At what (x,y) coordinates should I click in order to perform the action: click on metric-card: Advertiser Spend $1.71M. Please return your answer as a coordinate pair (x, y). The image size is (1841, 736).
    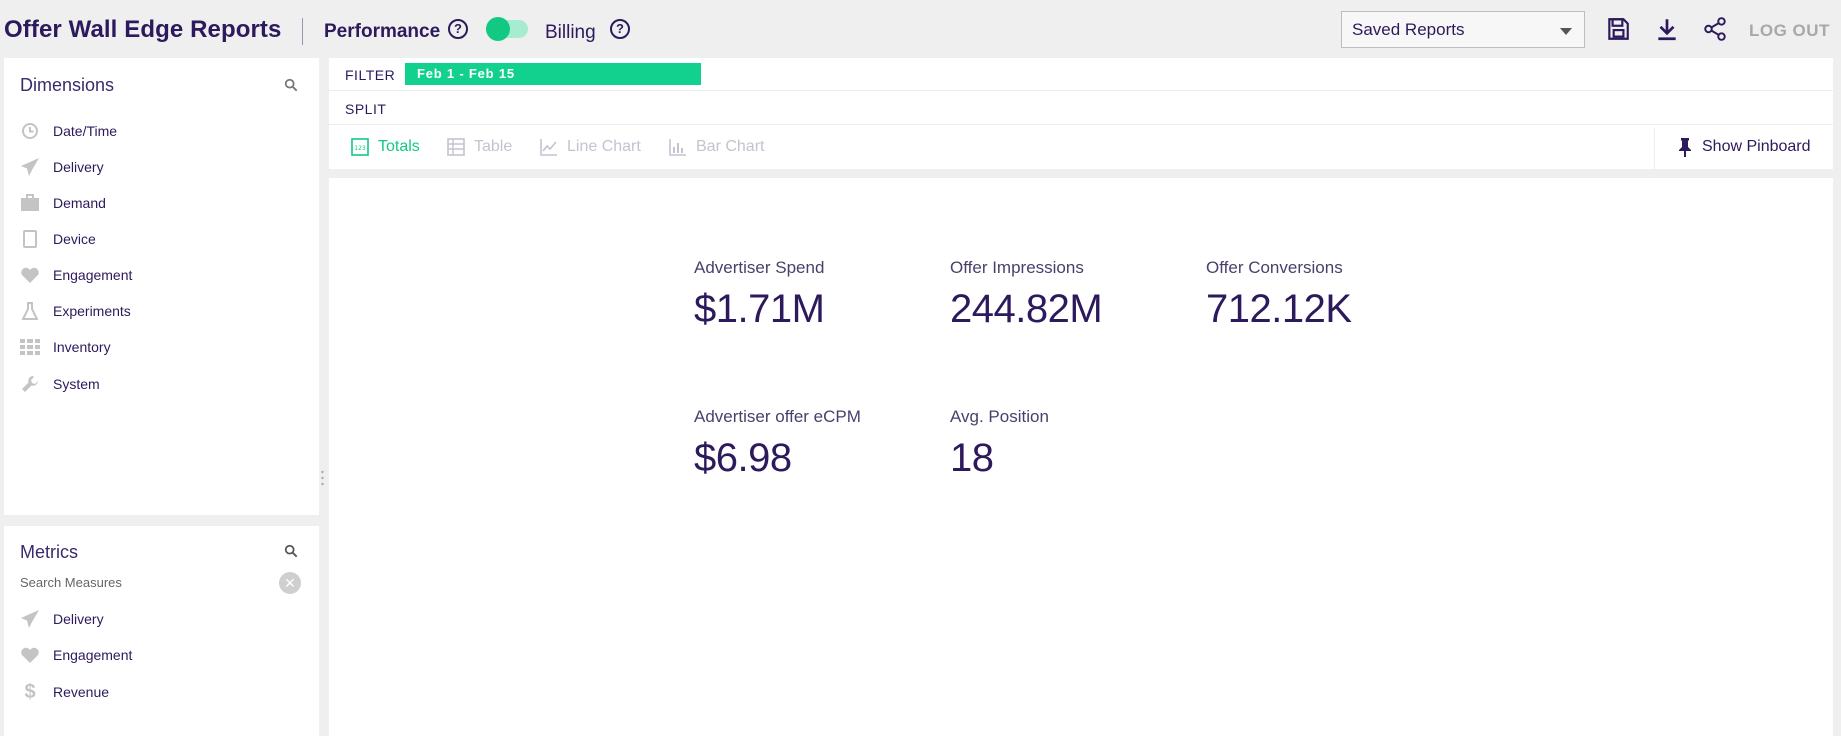
    Looking at the image, I should click on (759, 295).